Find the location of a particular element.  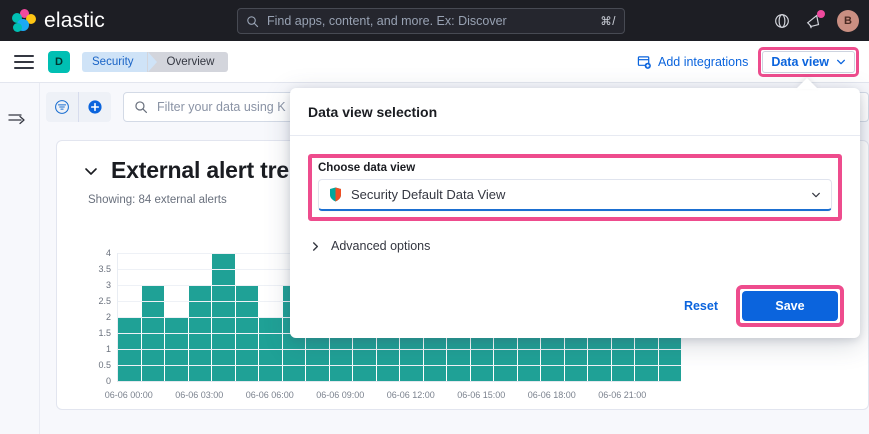

popover-title: Data view selection is located at coordinates (575, 112).